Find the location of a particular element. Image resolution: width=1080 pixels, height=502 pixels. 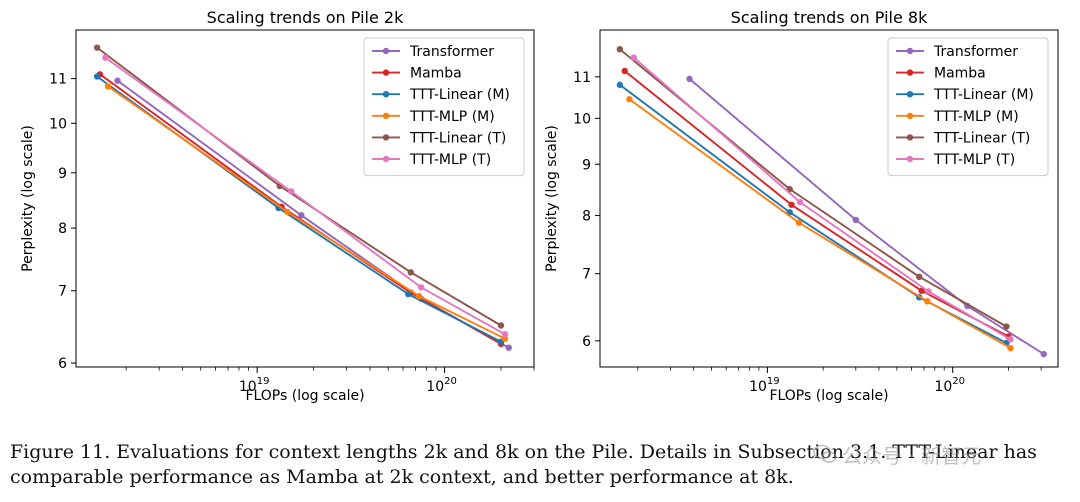

chart-title: Scaling trends on Pile 8k is located at coordinates (829, 17).